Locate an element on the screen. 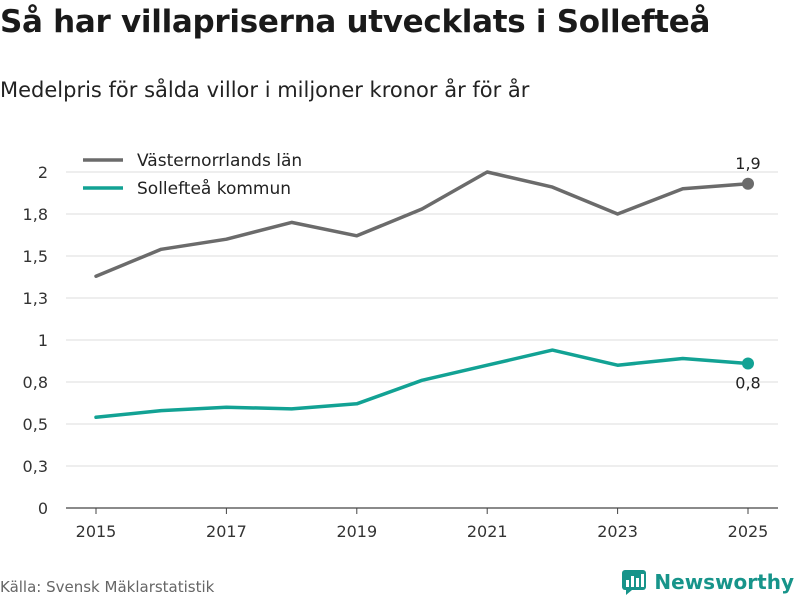 The image size is (800, 600). series-end-label-1: 1,9 is located at coordinates (747, 163).